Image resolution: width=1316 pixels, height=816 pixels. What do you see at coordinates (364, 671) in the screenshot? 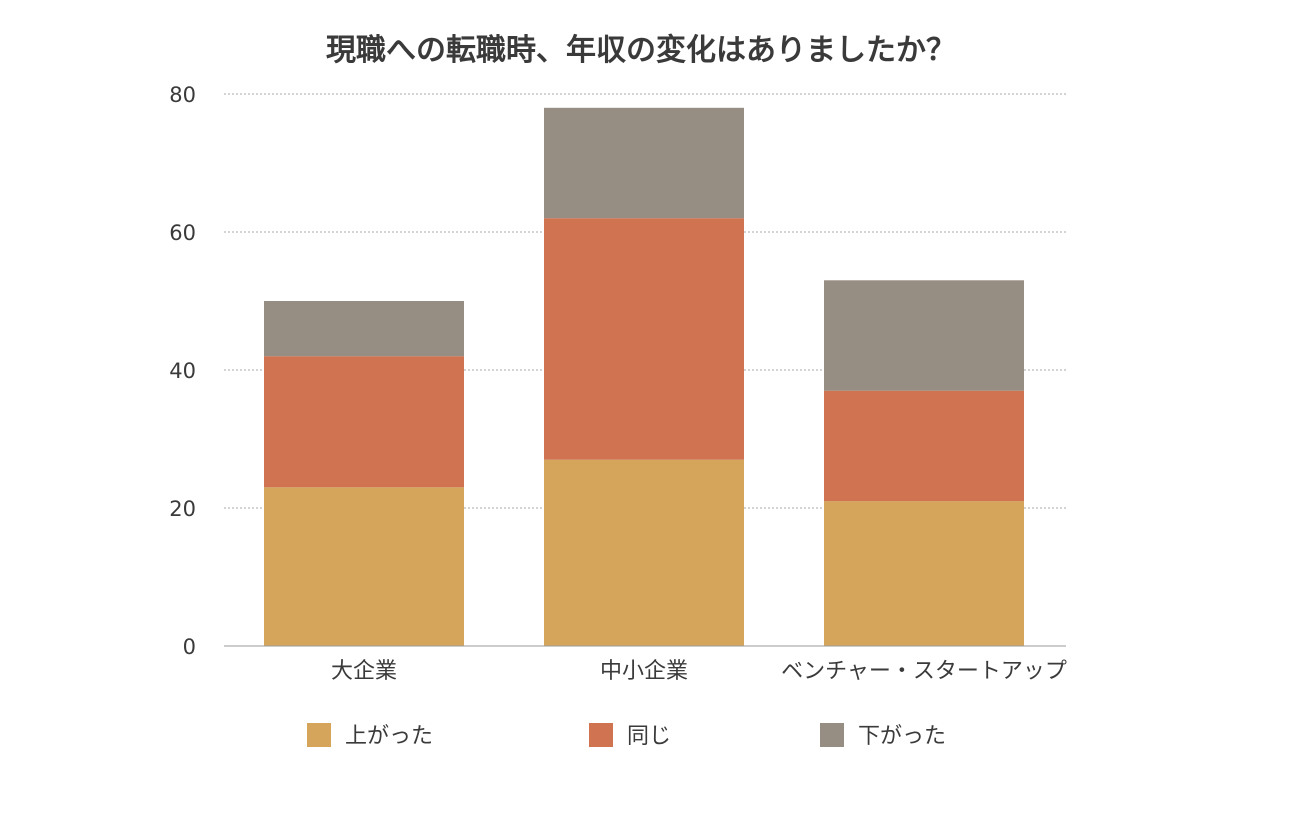
I see `x-category-label: 大企業` at bounding box center [364, 671].